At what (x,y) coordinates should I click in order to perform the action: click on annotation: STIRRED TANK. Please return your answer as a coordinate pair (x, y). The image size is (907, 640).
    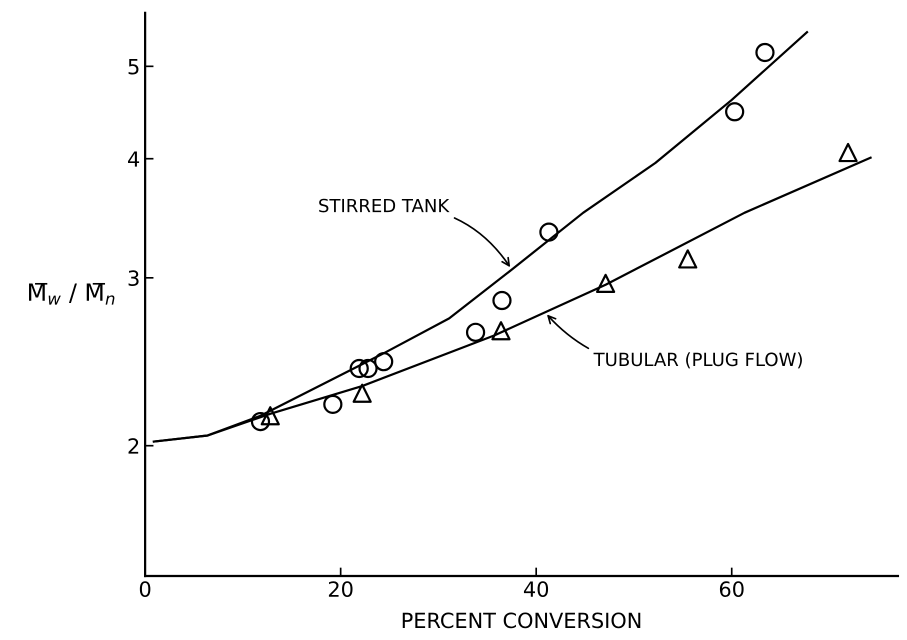
    Looking at the image, I should click on (384, 205).